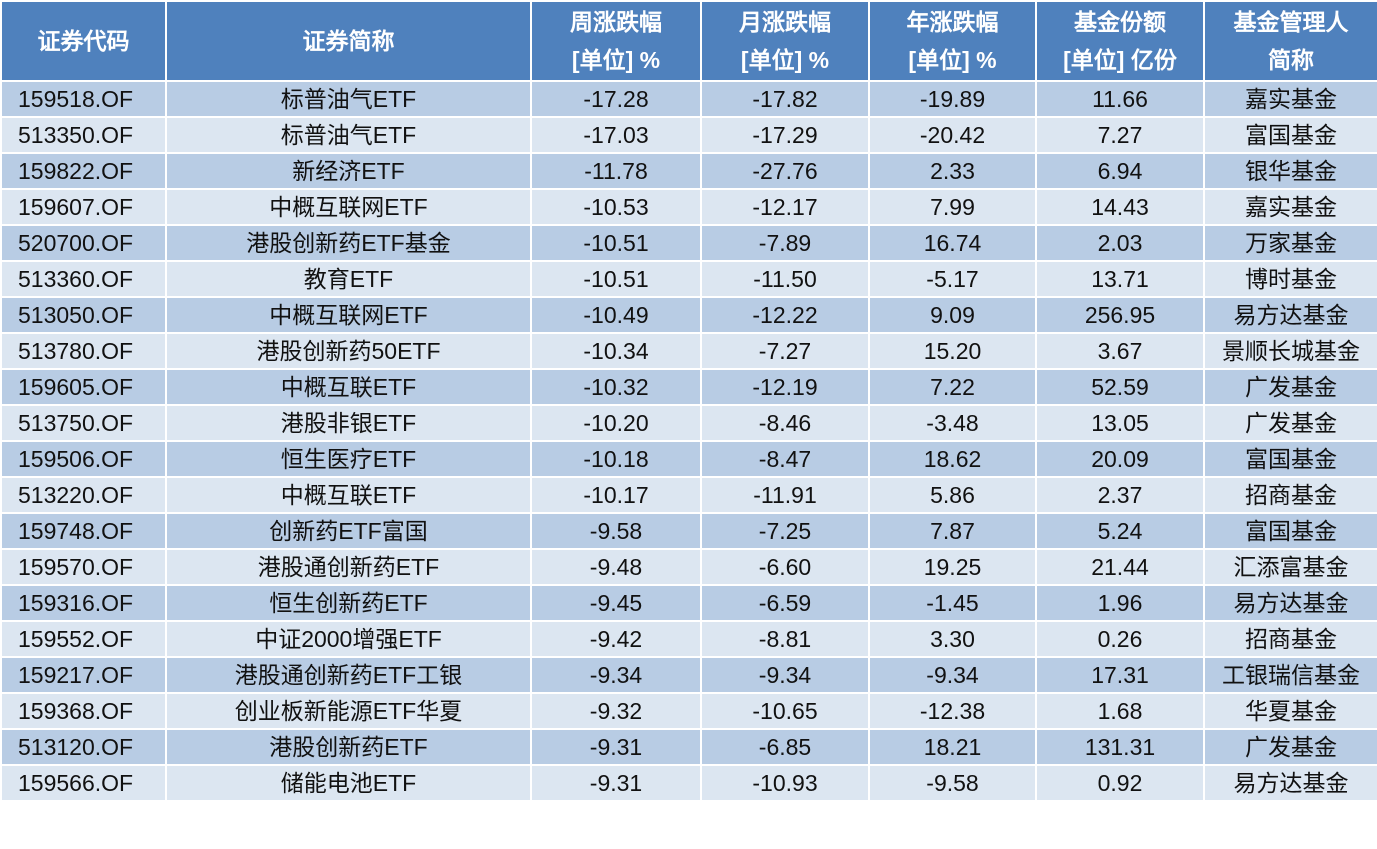  I want to click on cell-text: 513220.OF, so click(76, 495).